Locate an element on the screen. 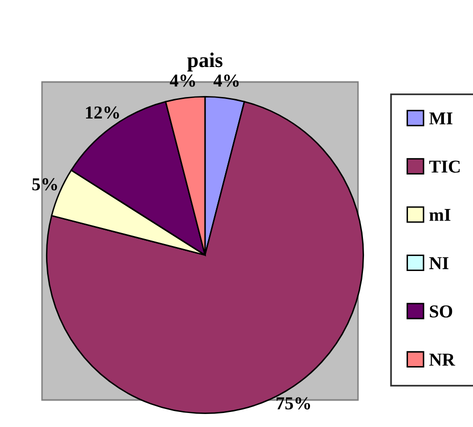 The width and height of the screenshot is (473, 427). legend-label: NR is located at coordinates (442, 360).